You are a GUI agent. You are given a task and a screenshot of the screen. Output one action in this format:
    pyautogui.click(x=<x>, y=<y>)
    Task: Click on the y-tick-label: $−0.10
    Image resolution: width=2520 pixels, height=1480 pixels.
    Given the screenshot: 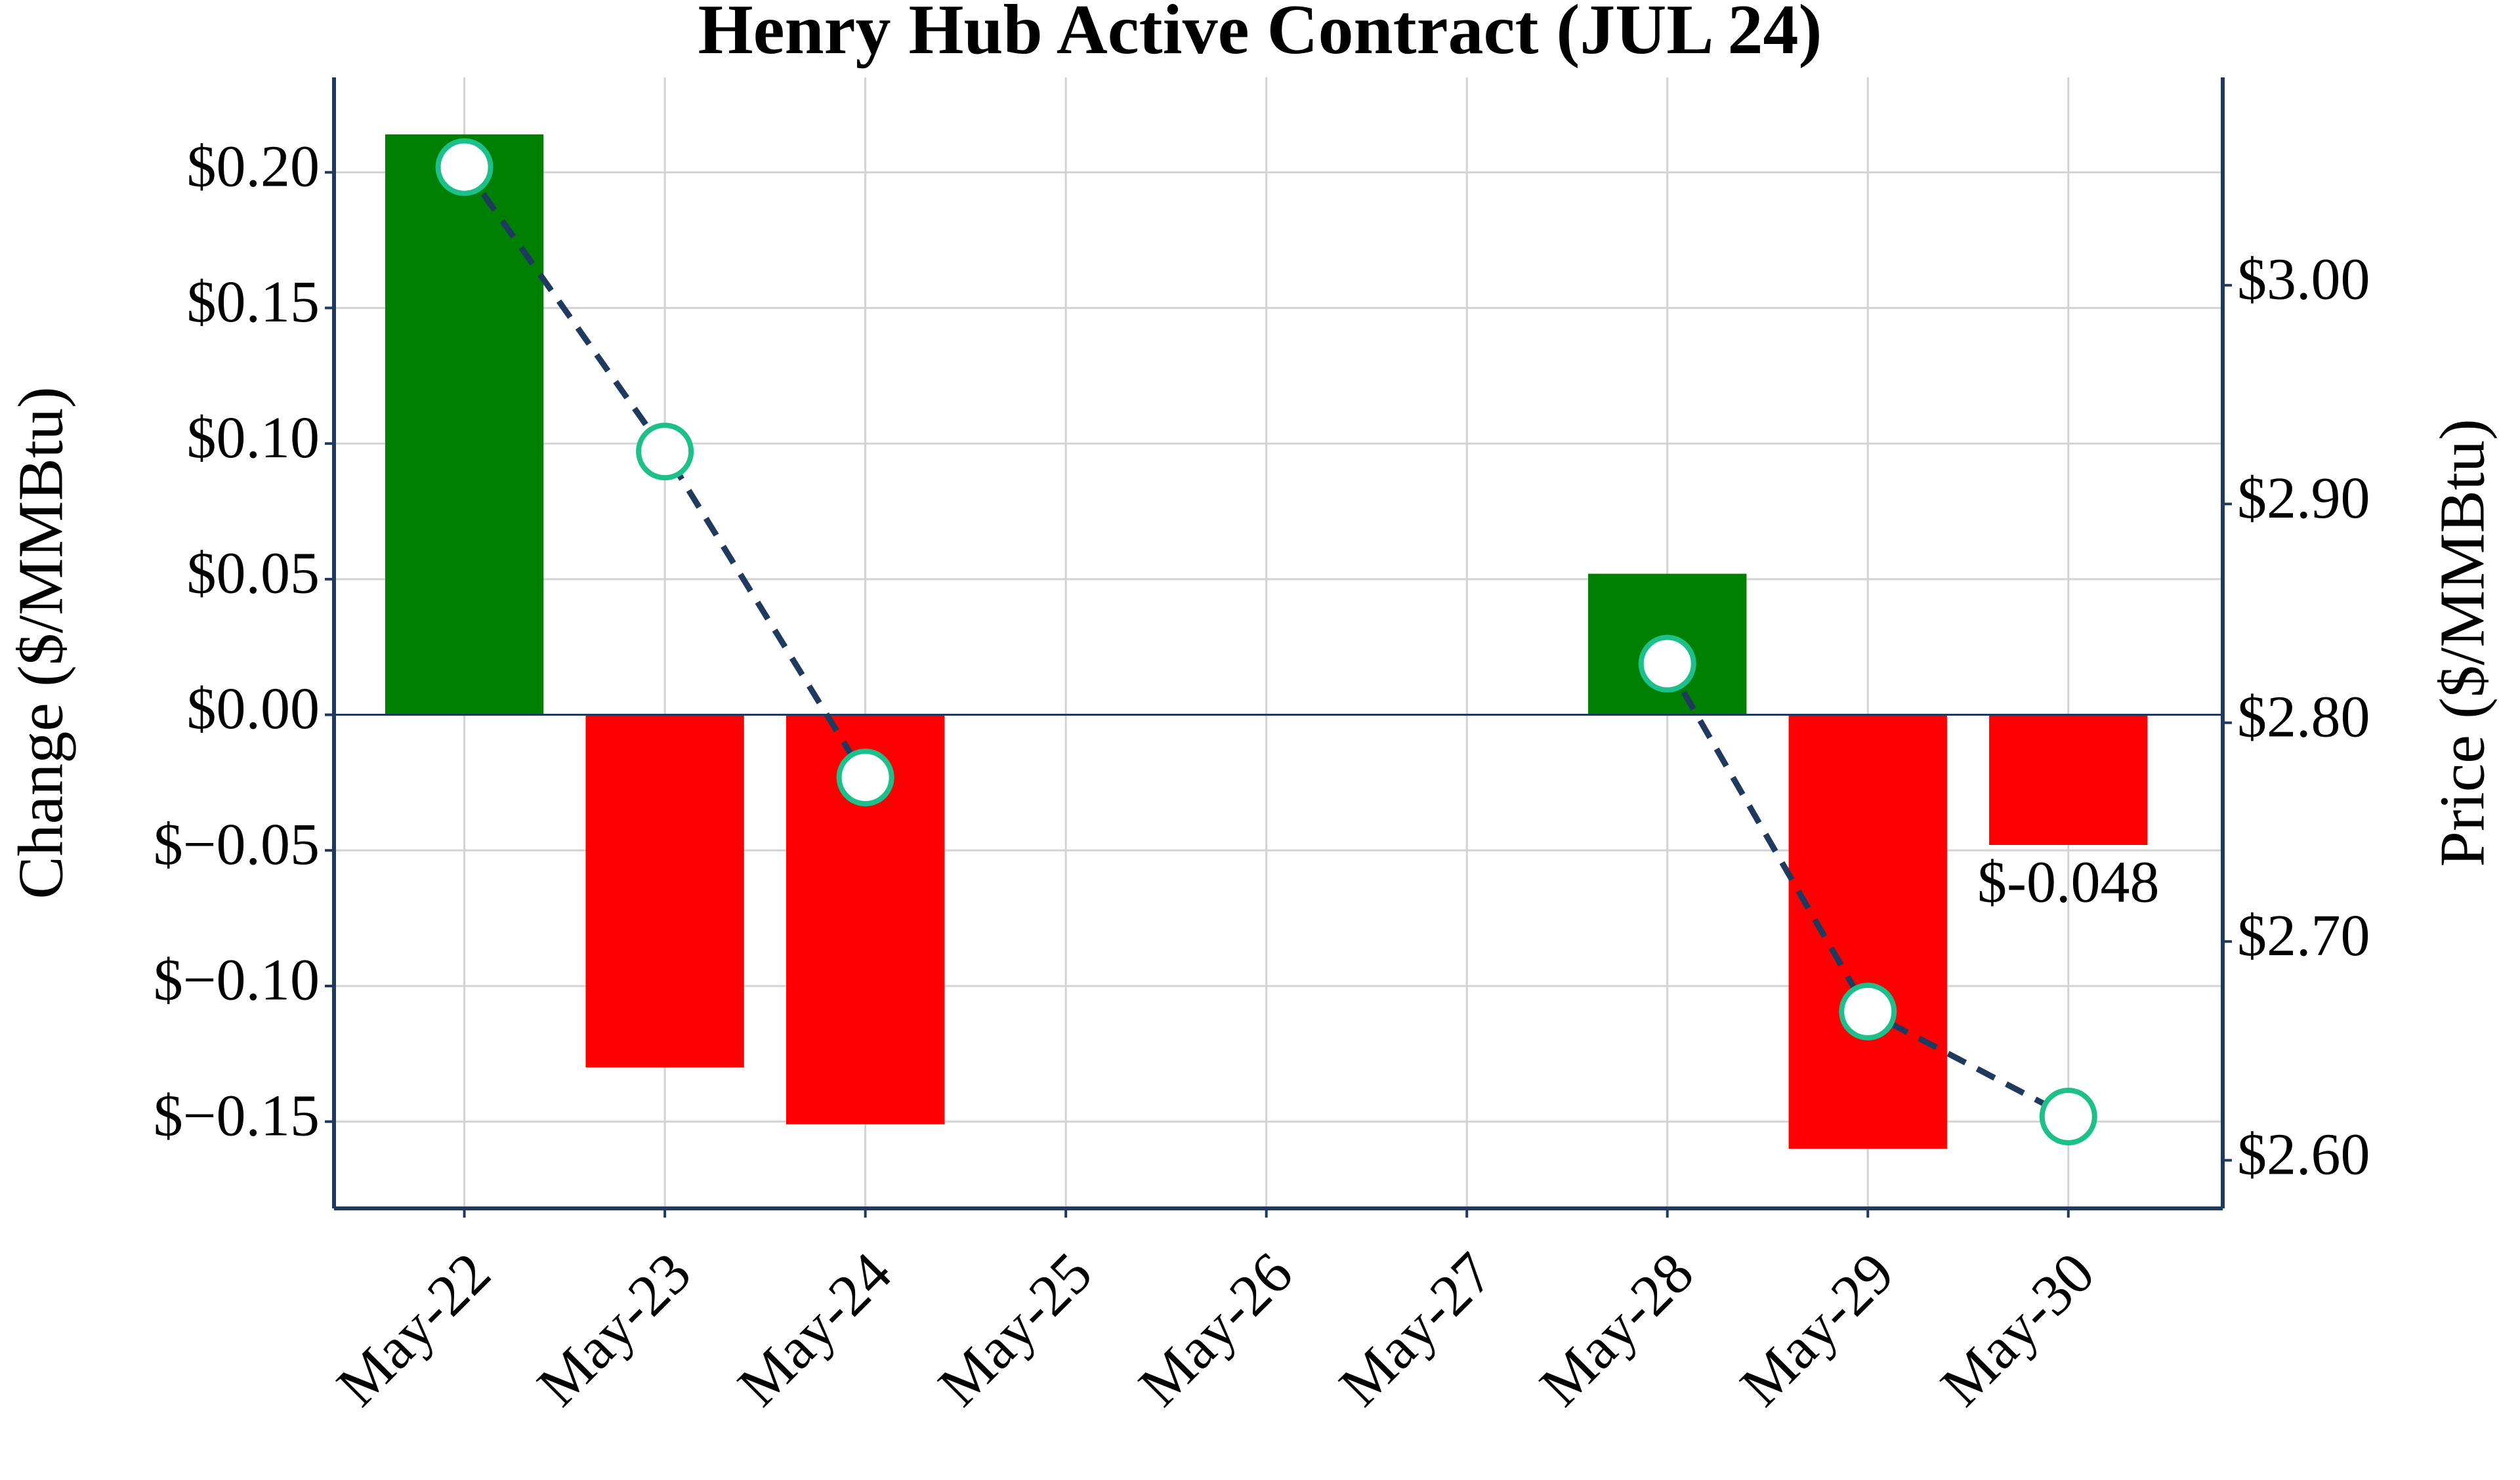 What is the action you would take?
    pyautogui.click(x=237, y=980)
    